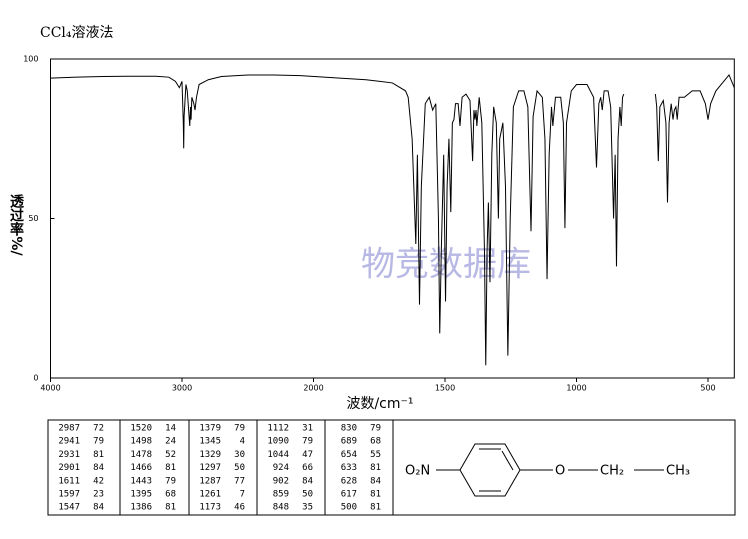  I want to click on peak-wavenumber: 902, so click(281, 481).